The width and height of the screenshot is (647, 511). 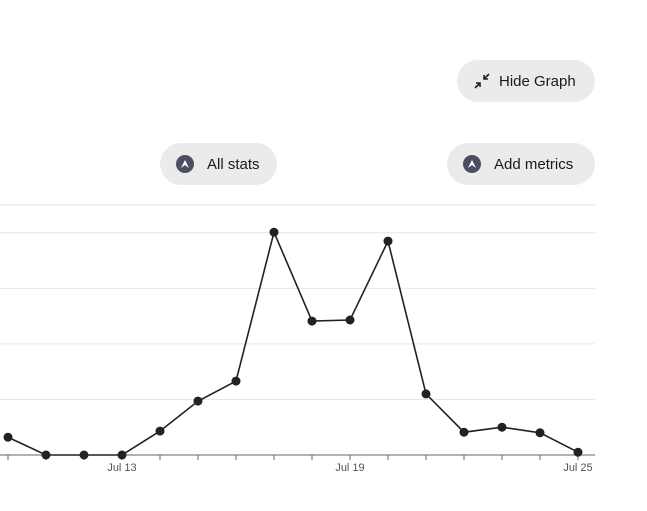 What do you see at coordinates (534, 164) in the screenshot?
I see `label: Add metrics` at bounding box center [534, 164].